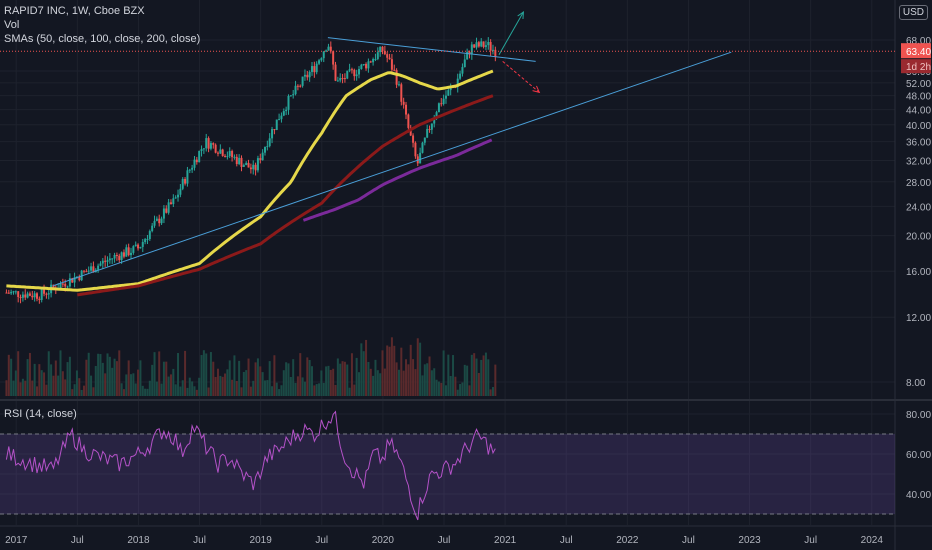 The image size is (932, 550). Describe the element at coordinates (12, 25) in the screenshot. I see `volume-label: Vol` at that location.